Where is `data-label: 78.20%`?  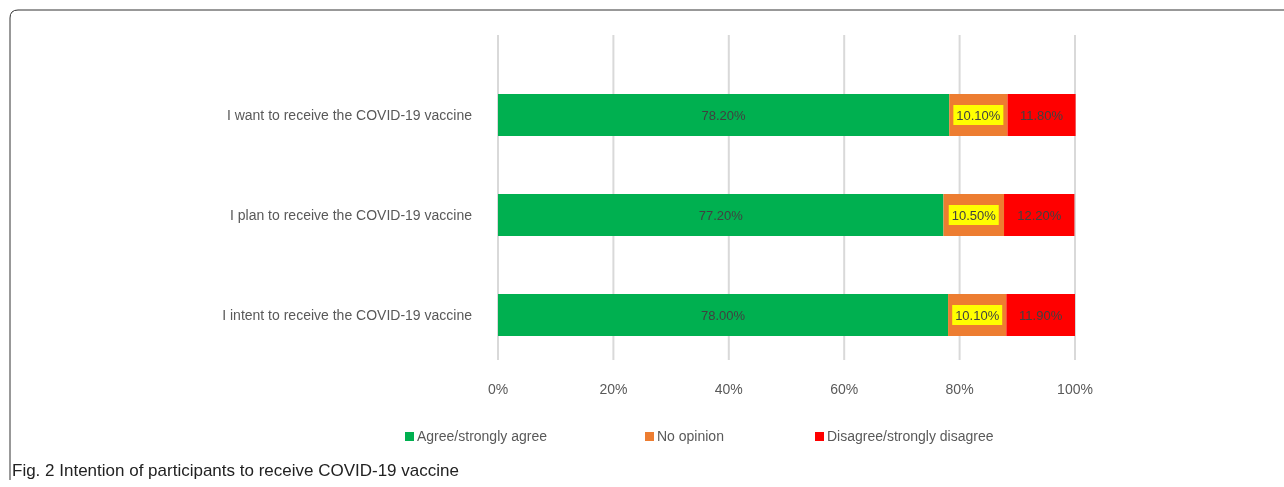
data-label: 78.20% is located at coordinates (724, 115).